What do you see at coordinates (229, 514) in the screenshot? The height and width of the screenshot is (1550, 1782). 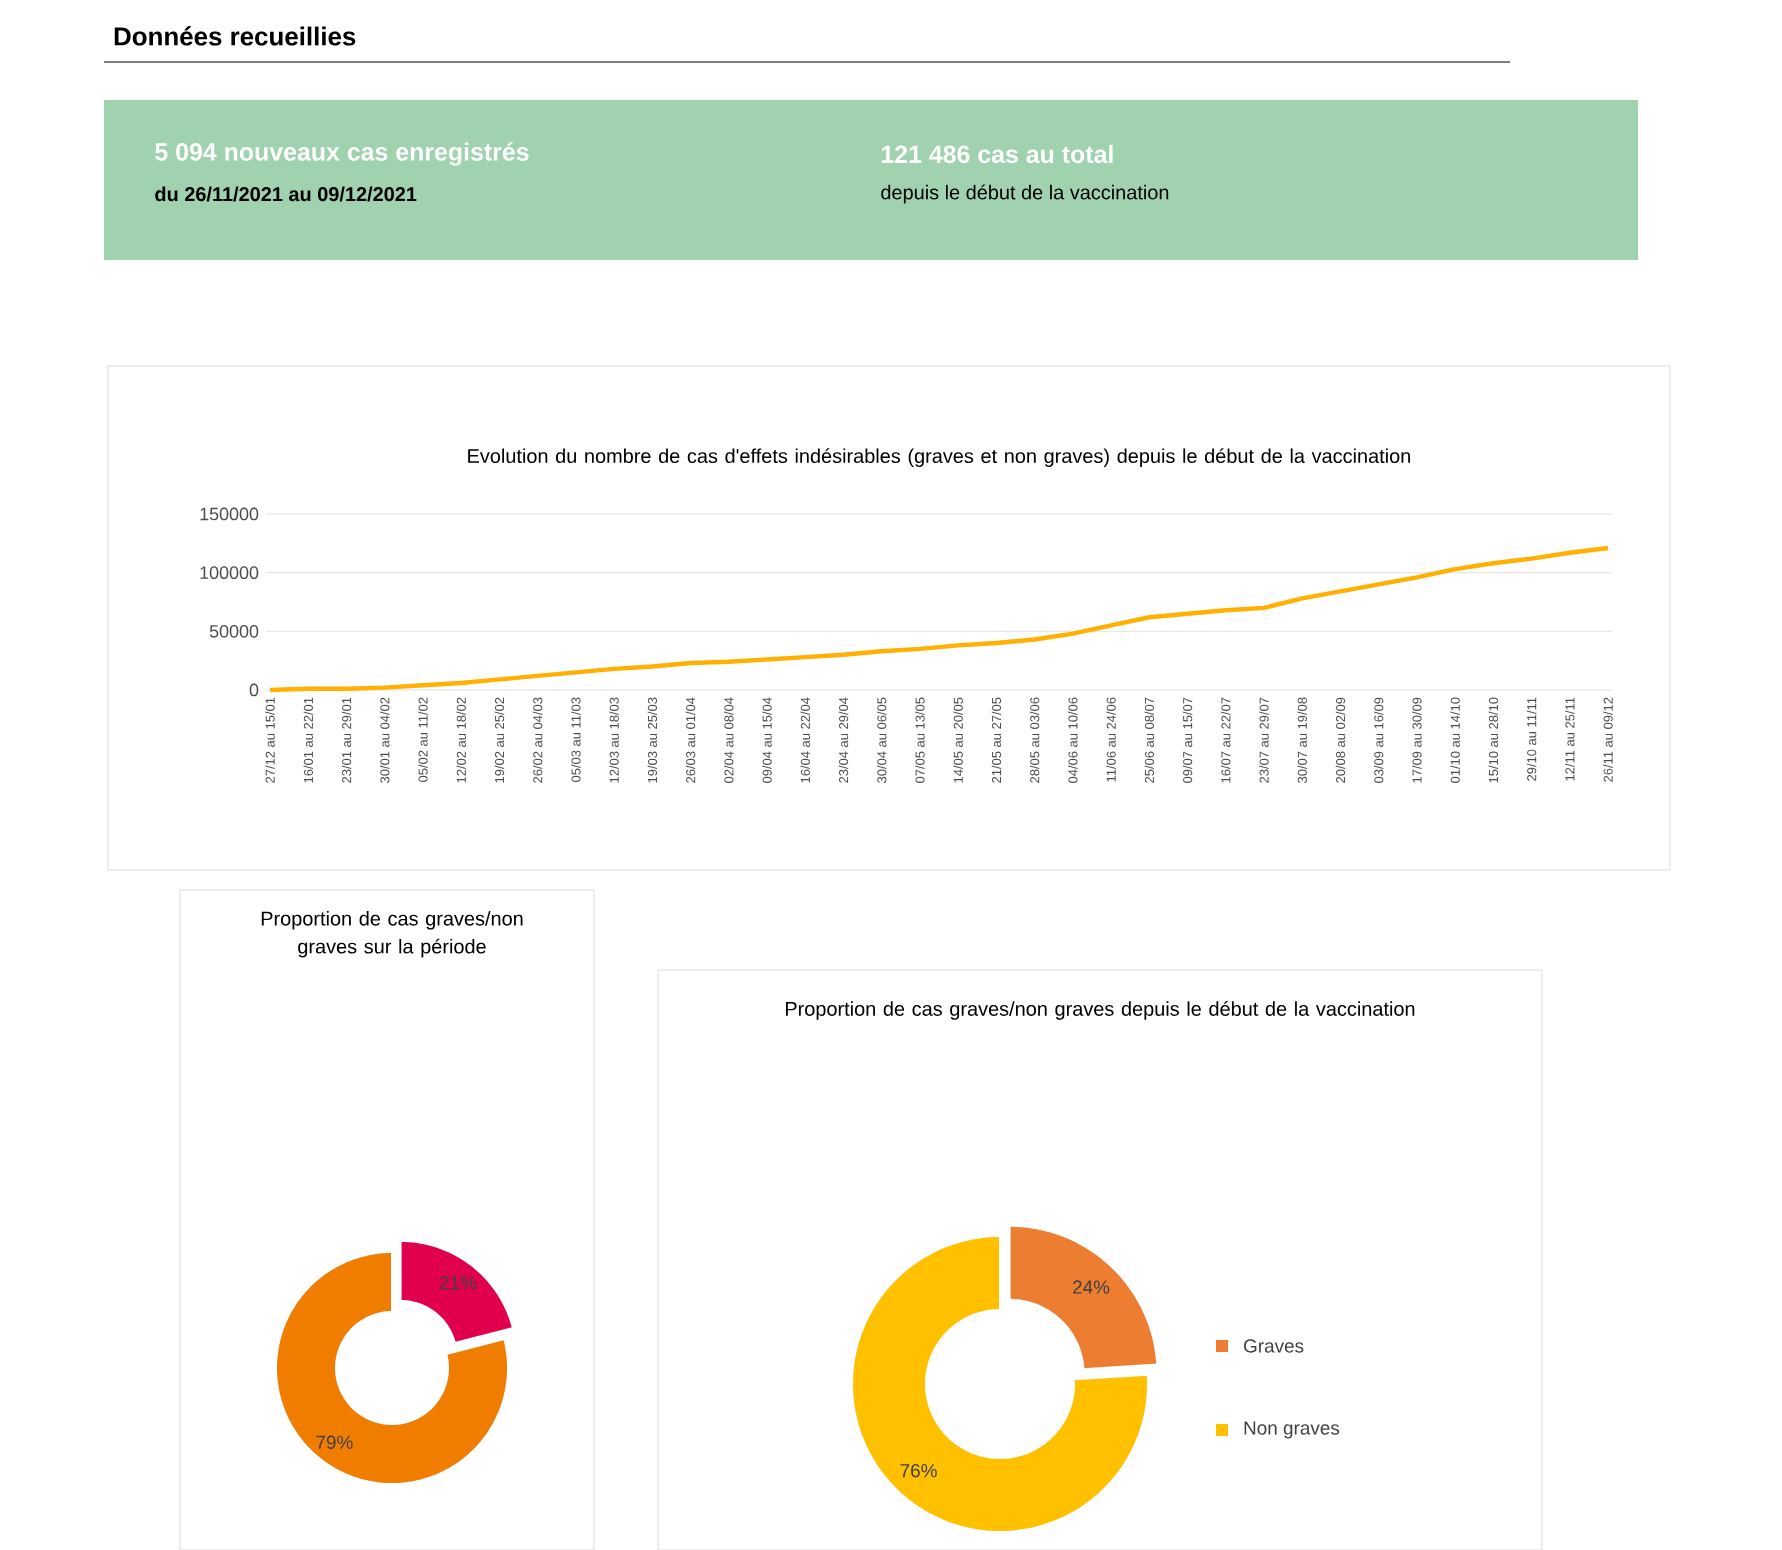 I see `y-tick-label: 150000` at bounding box center [229, 514].